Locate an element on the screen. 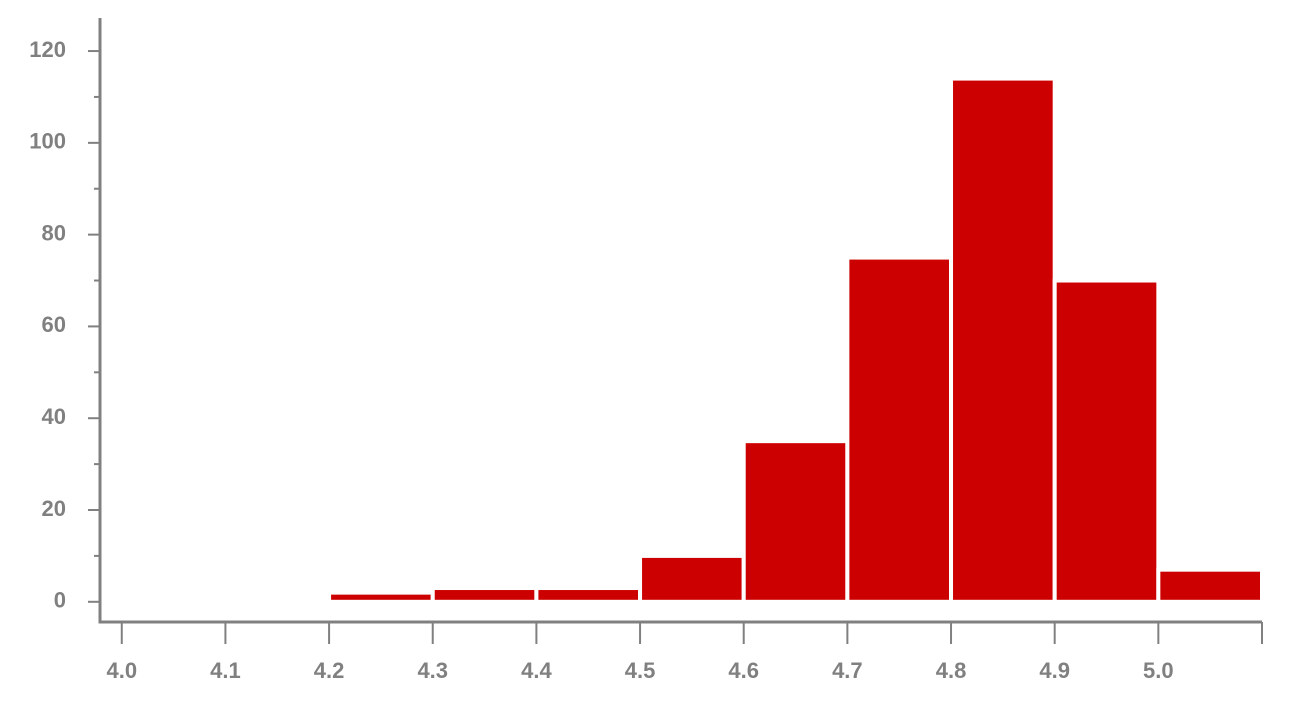 Image resolution: width=1313 pixels, height=707 pixels. y-tick-label: 20 is located at coordinates (54, 508).